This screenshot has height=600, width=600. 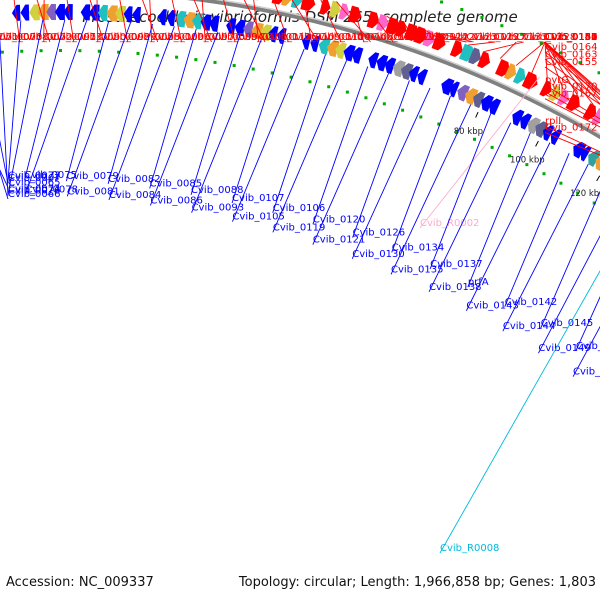 What do you see at coordinates (338, 37) in the screenshot?
I see `gene-label: Cvib_0110` at bounding box center [338, 37].